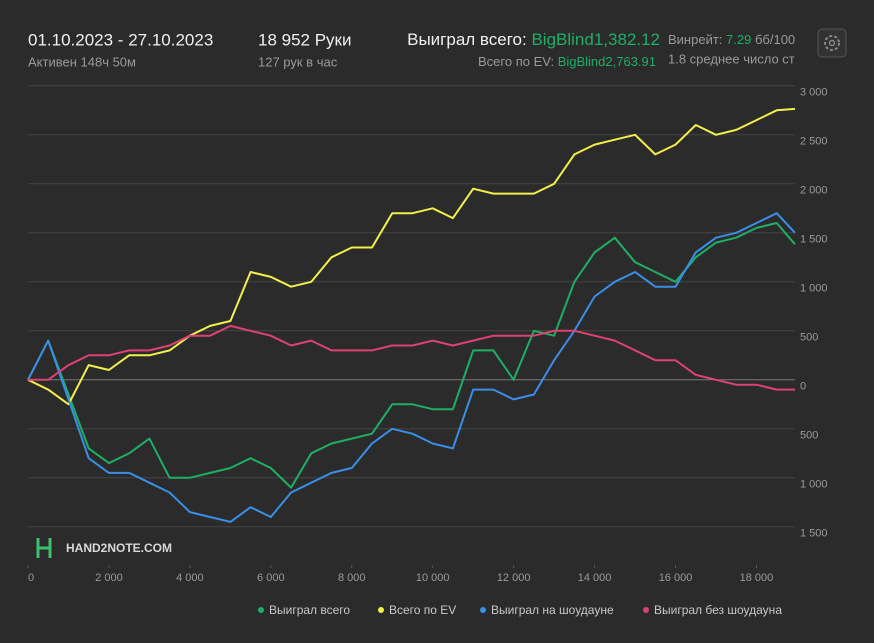  Describe the element at coordinates (352, 578) in the screenshot. I see `x-tick-label: 8 000` at that location.